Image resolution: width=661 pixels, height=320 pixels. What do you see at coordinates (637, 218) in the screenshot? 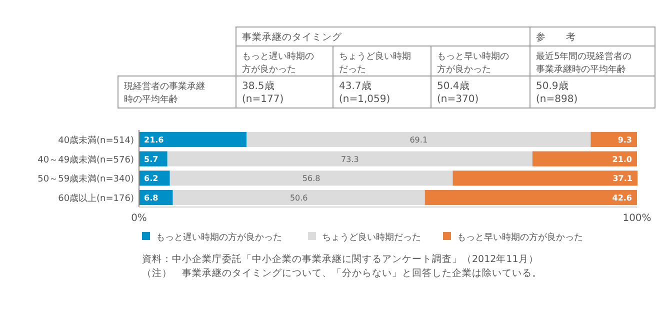
I see `x-tick-label: 100%` at bounding box center [637, 218].